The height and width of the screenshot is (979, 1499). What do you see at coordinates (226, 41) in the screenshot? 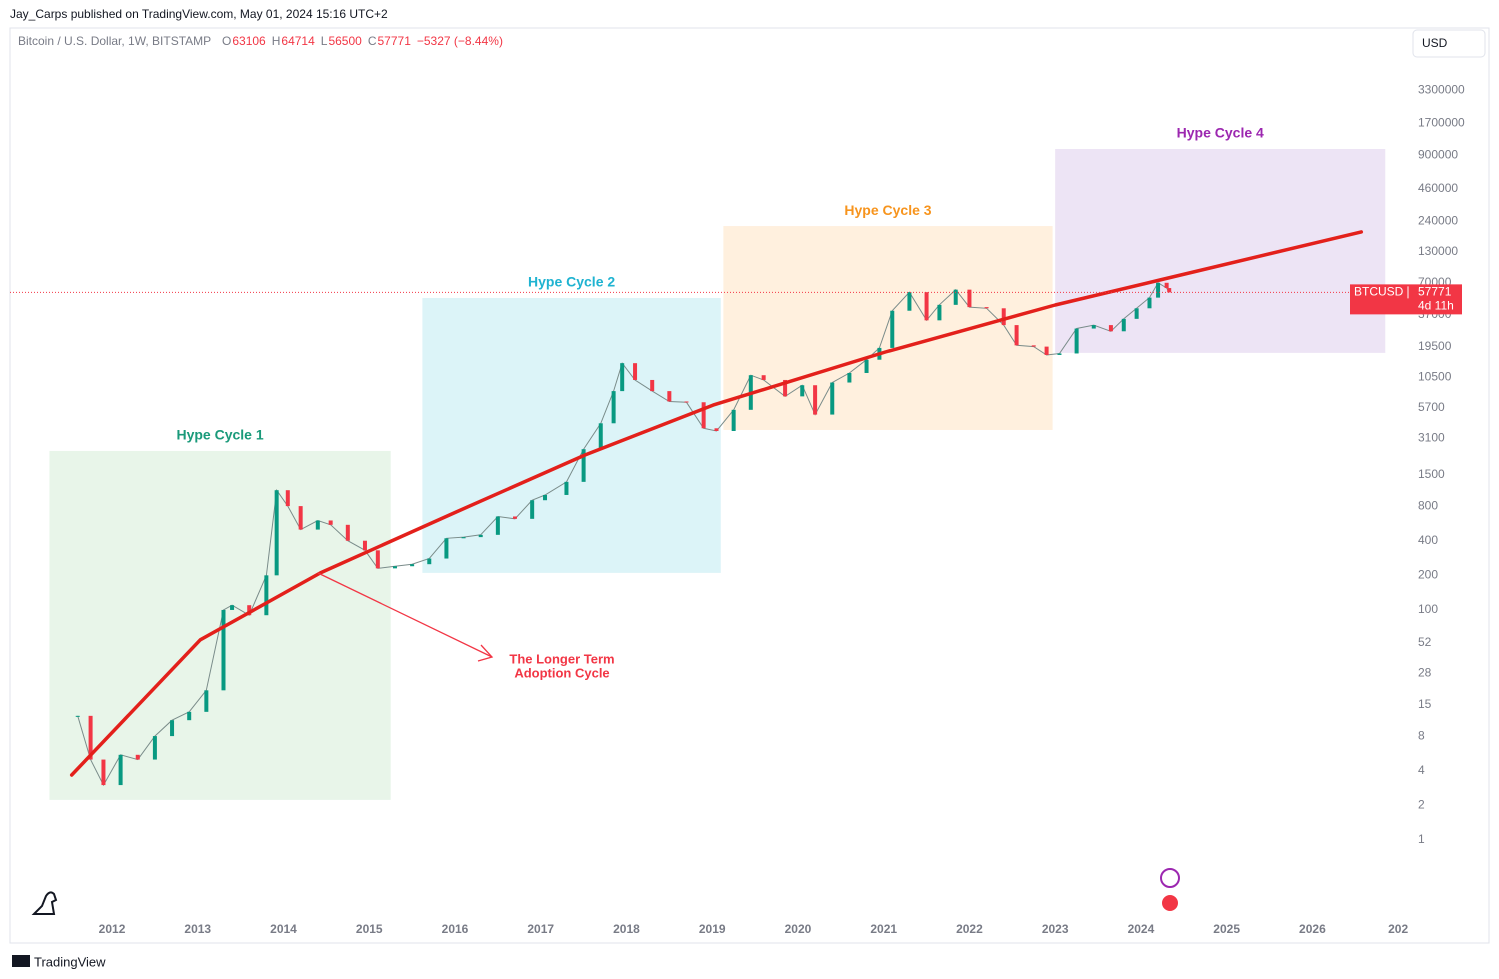
I see `ohlc-label: O` at bounding box center [226, 41].